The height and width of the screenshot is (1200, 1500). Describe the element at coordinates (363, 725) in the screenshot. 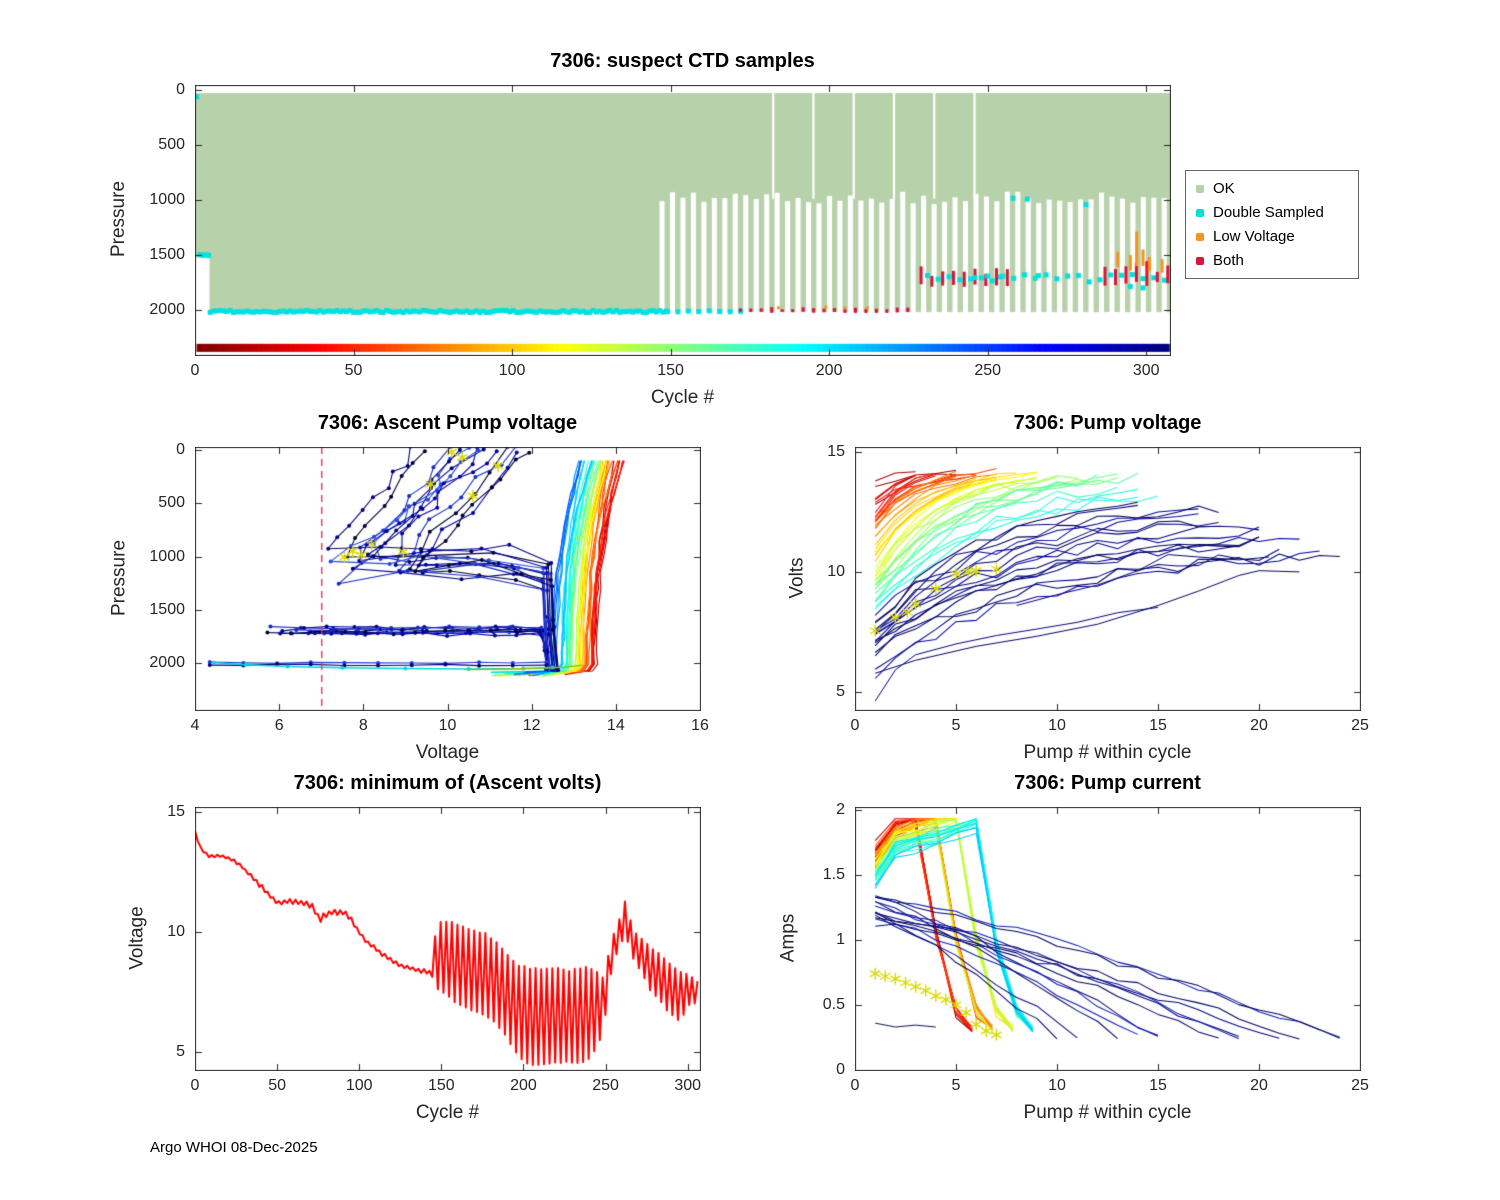

I see `x-tick-label: 8` at that location.